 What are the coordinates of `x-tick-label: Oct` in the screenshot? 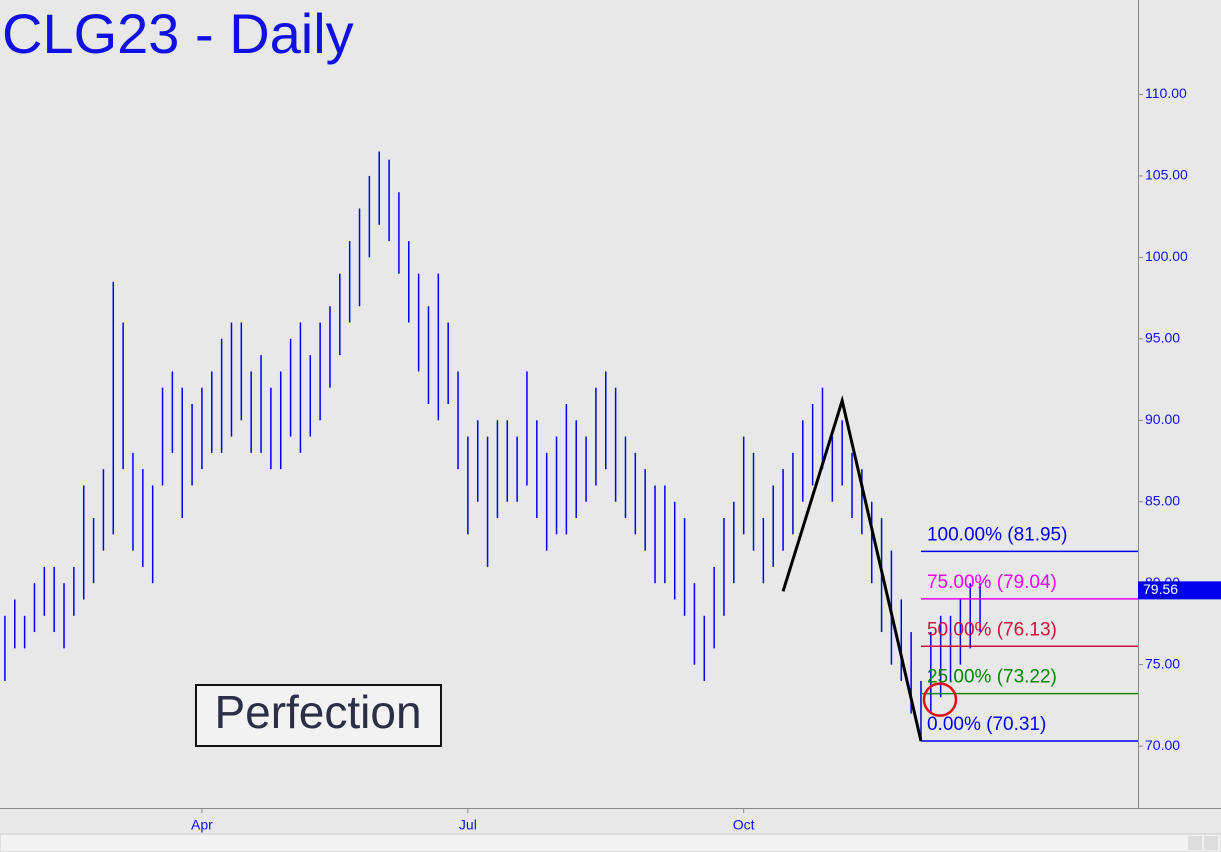 It's located at (744, 825).